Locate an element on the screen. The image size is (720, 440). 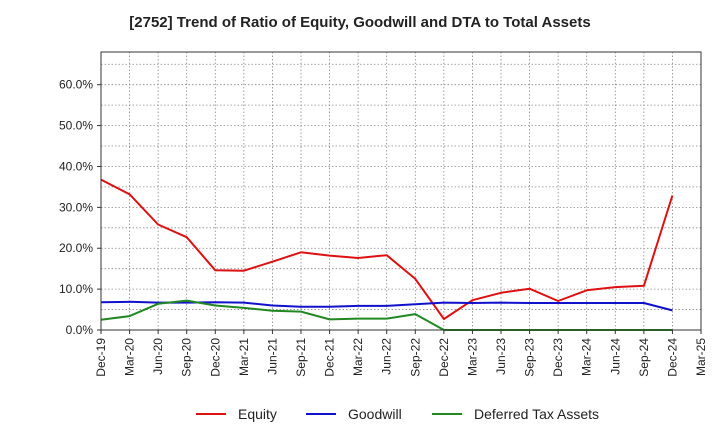
x-tick-label: Mar-23 is located at coordinates (472, 357).